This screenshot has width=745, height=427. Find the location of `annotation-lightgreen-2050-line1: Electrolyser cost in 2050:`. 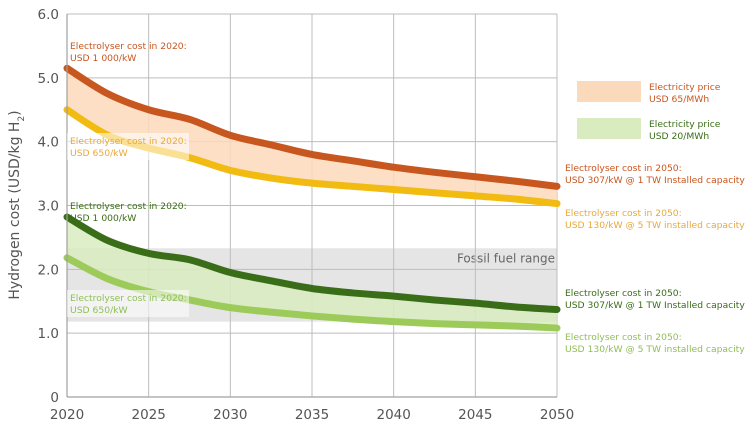

annotation-lightgreen-2050-line1: Electrolyser cost in 2050: is located at coordinates (623, 337).